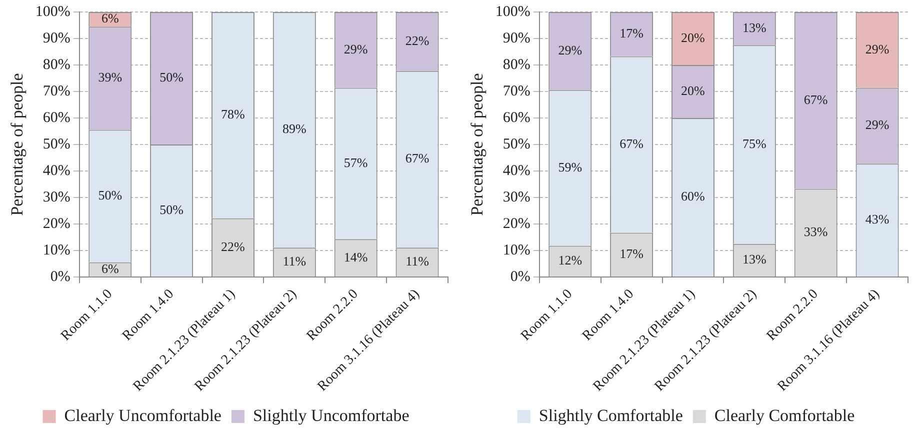 The width and height of the screenshot is (920, 435). I want to click on data-label: 33%, so click(816, 232).